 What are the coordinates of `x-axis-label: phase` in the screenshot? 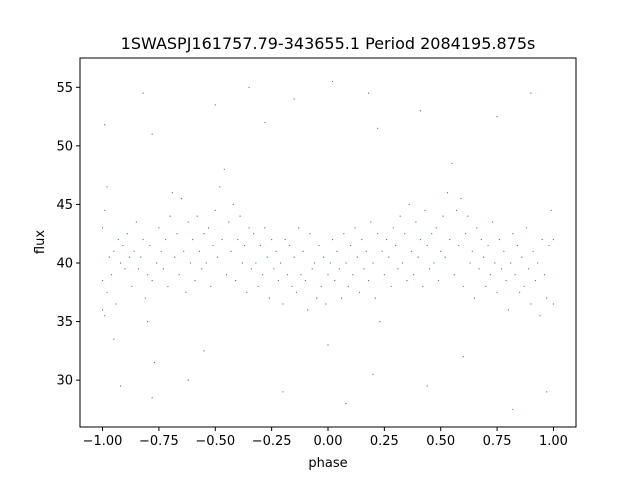 It's located at (327, 463).